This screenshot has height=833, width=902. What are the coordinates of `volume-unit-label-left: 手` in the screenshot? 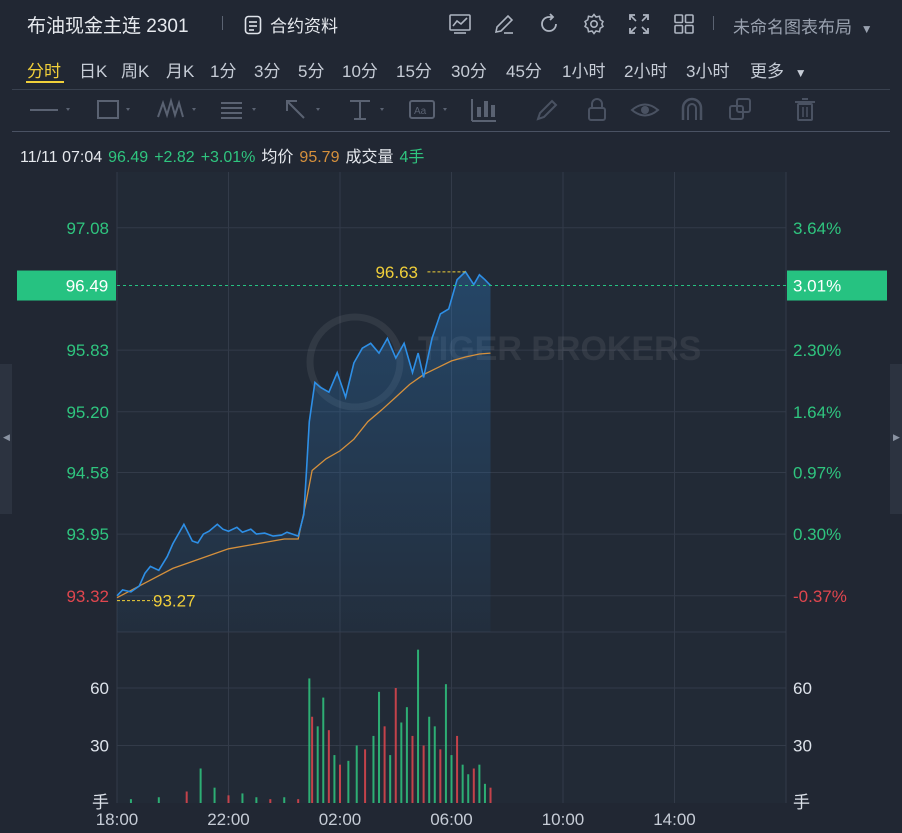 It's located at (100, 802).